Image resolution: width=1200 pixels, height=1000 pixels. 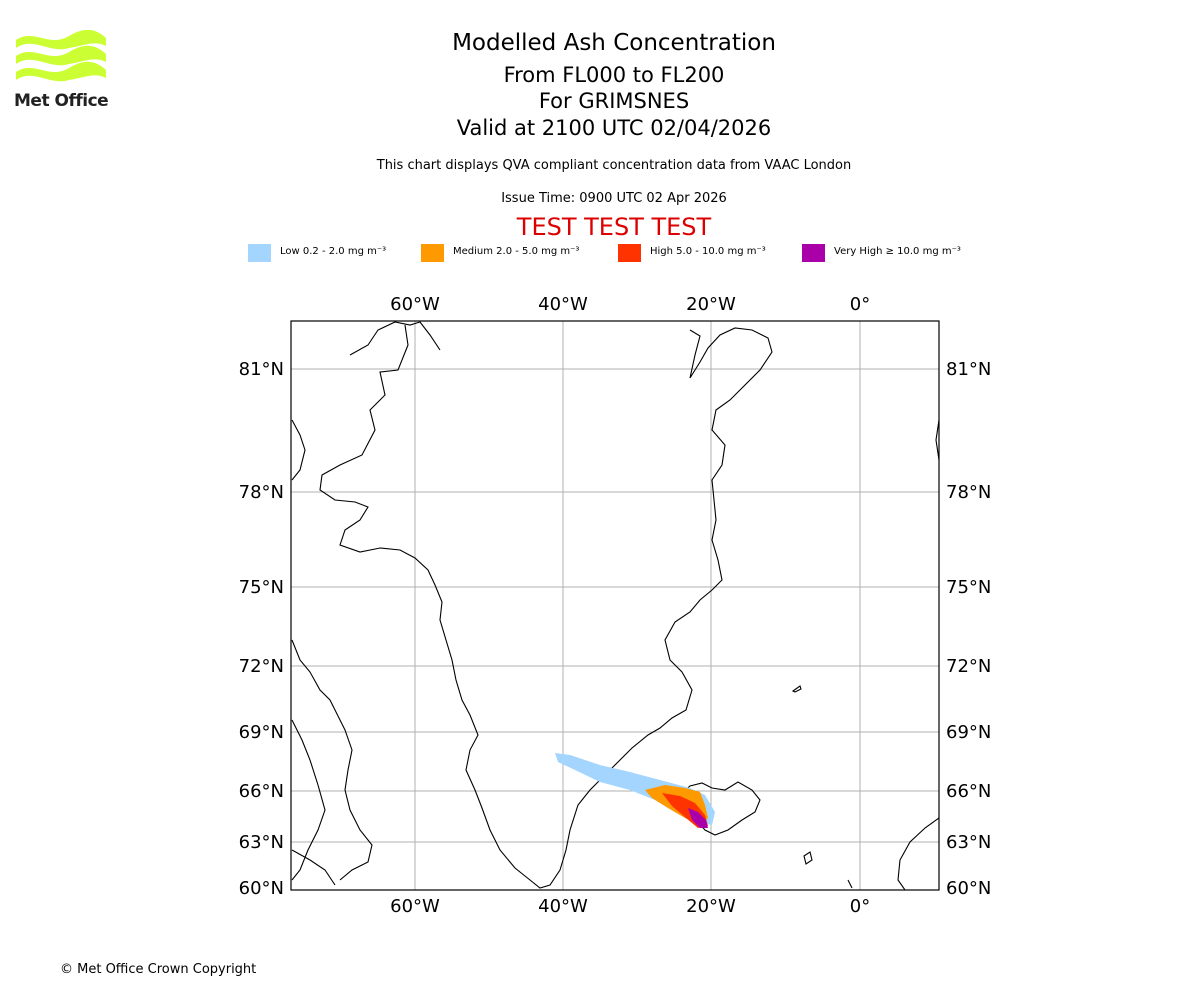 What do you see at coordinates (614, 43) in the screenshot?
I see `chart-title: Modelled Ash Concentration` at bounding box center [614, 43].